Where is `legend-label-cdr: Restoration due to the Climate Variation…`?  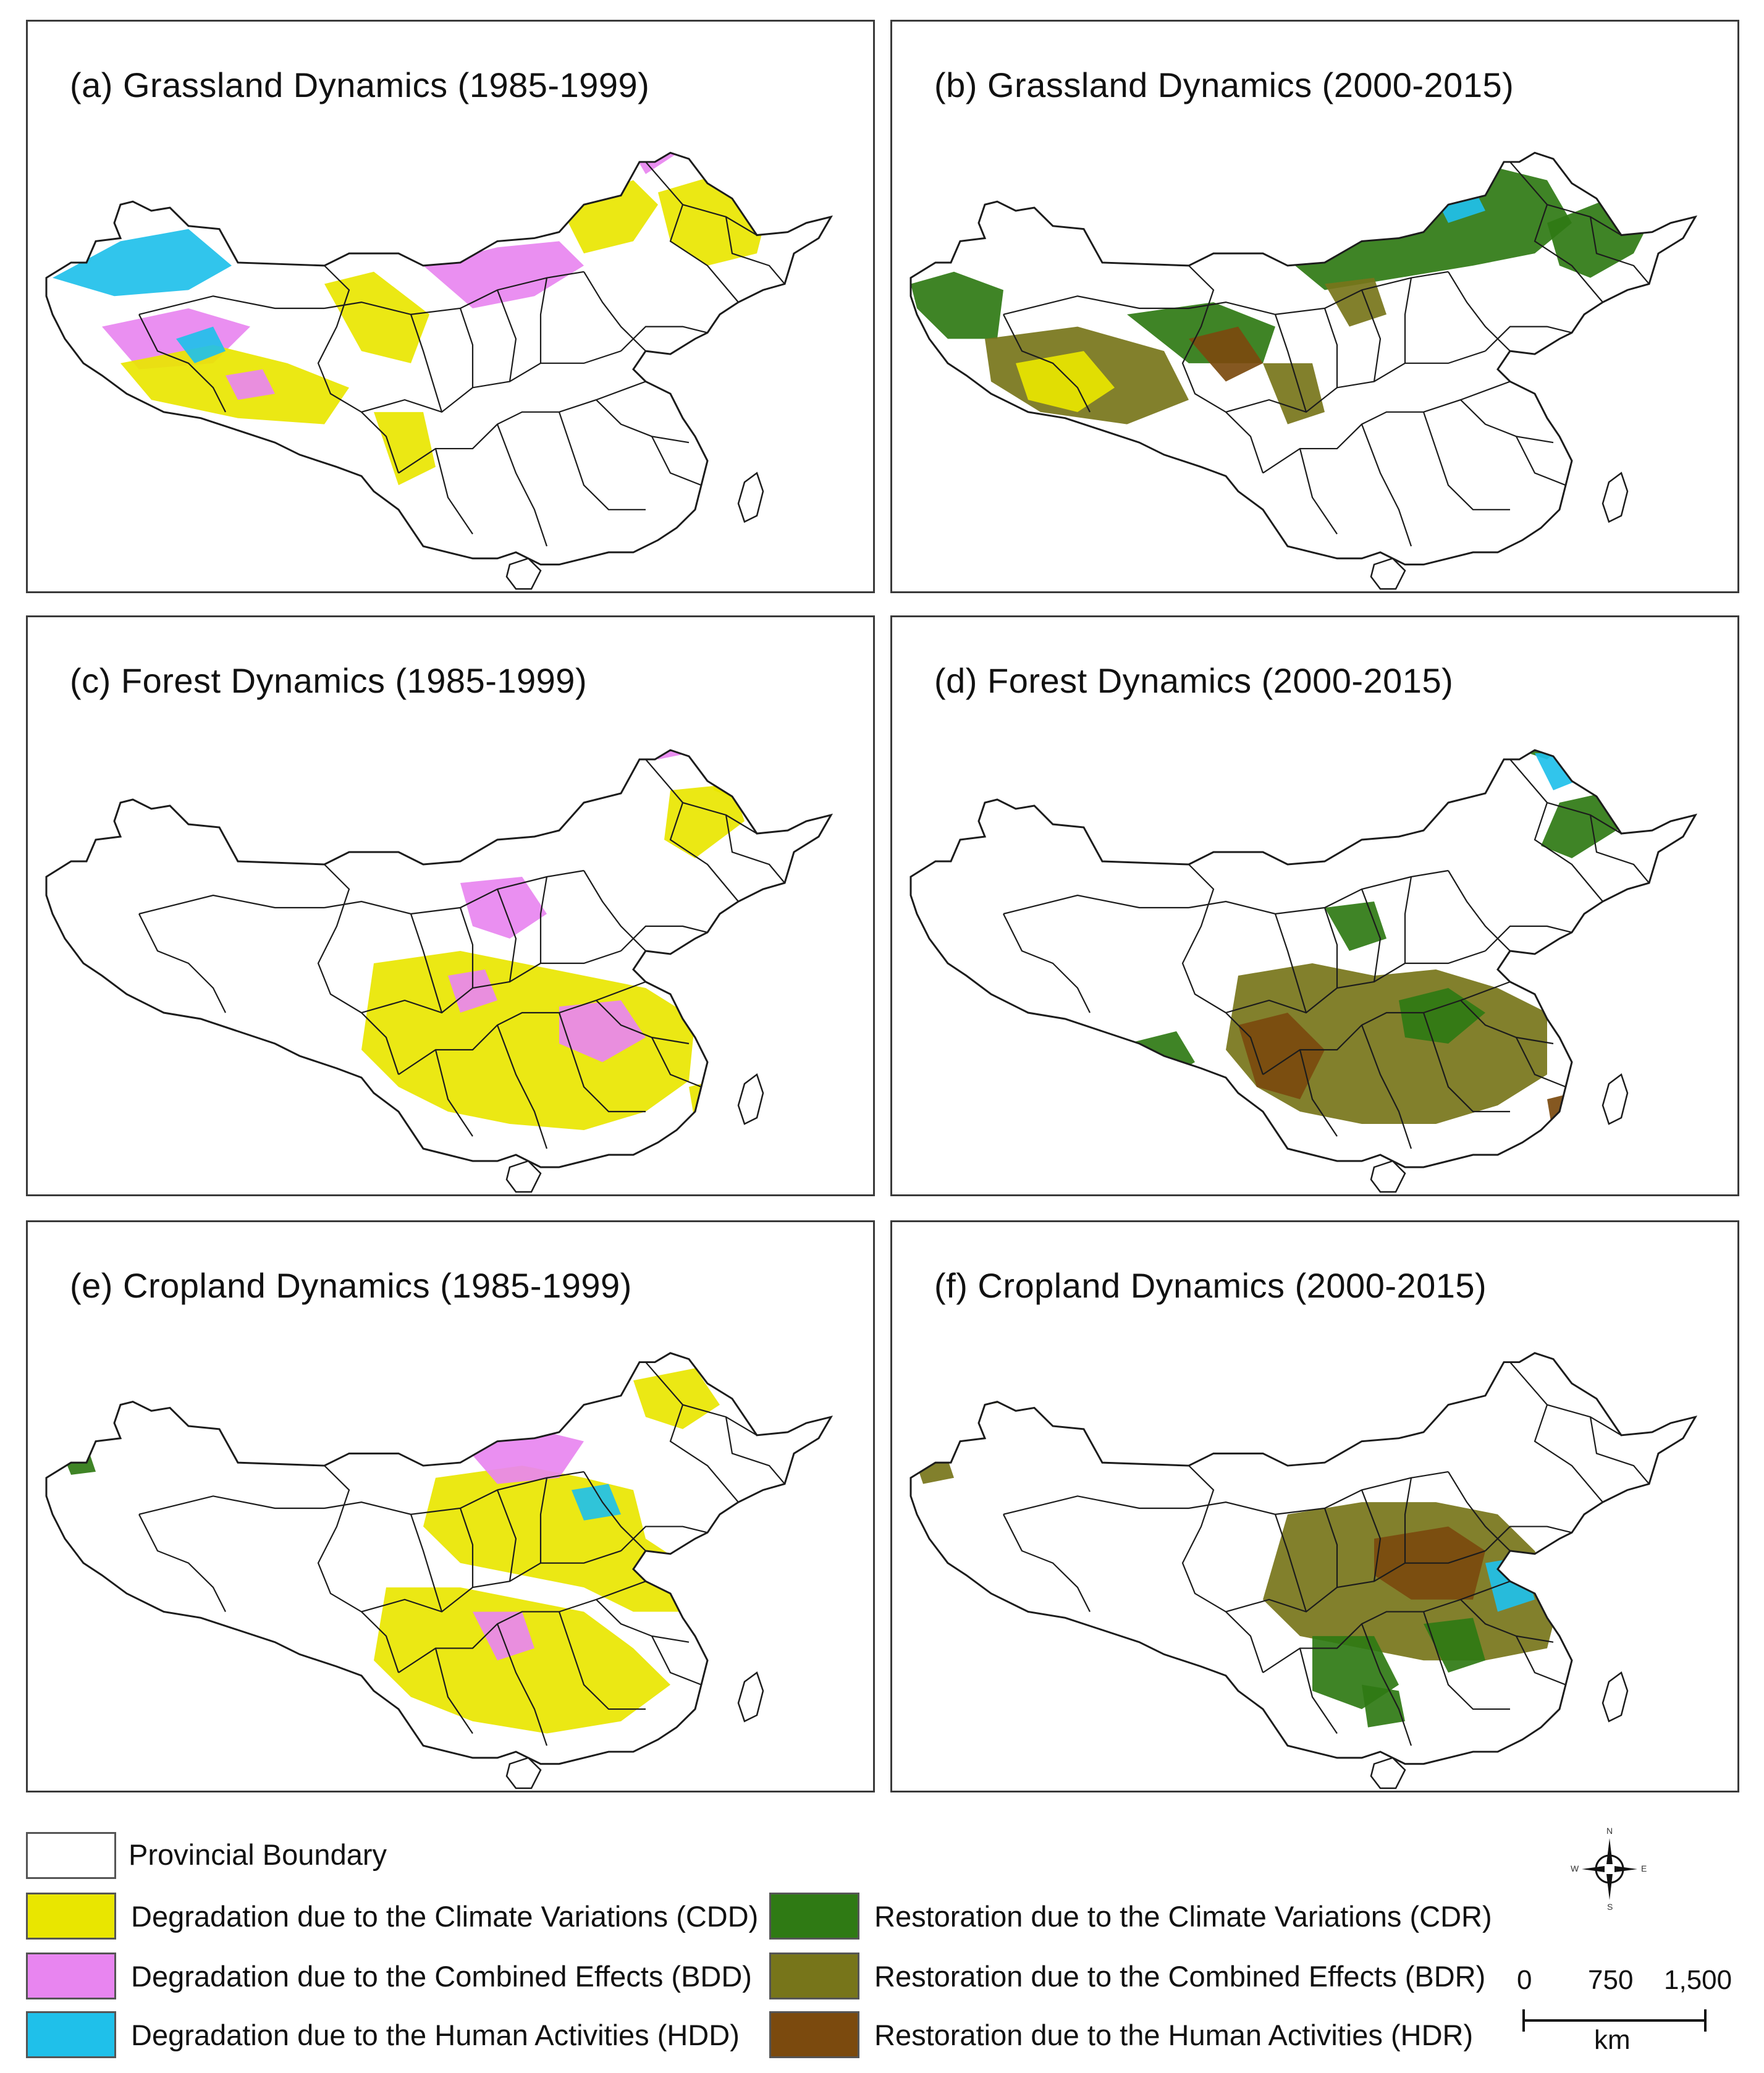 legend-label-cdr: Restoration due to the Climate Variation… is located at coordinates (1183, 1916).